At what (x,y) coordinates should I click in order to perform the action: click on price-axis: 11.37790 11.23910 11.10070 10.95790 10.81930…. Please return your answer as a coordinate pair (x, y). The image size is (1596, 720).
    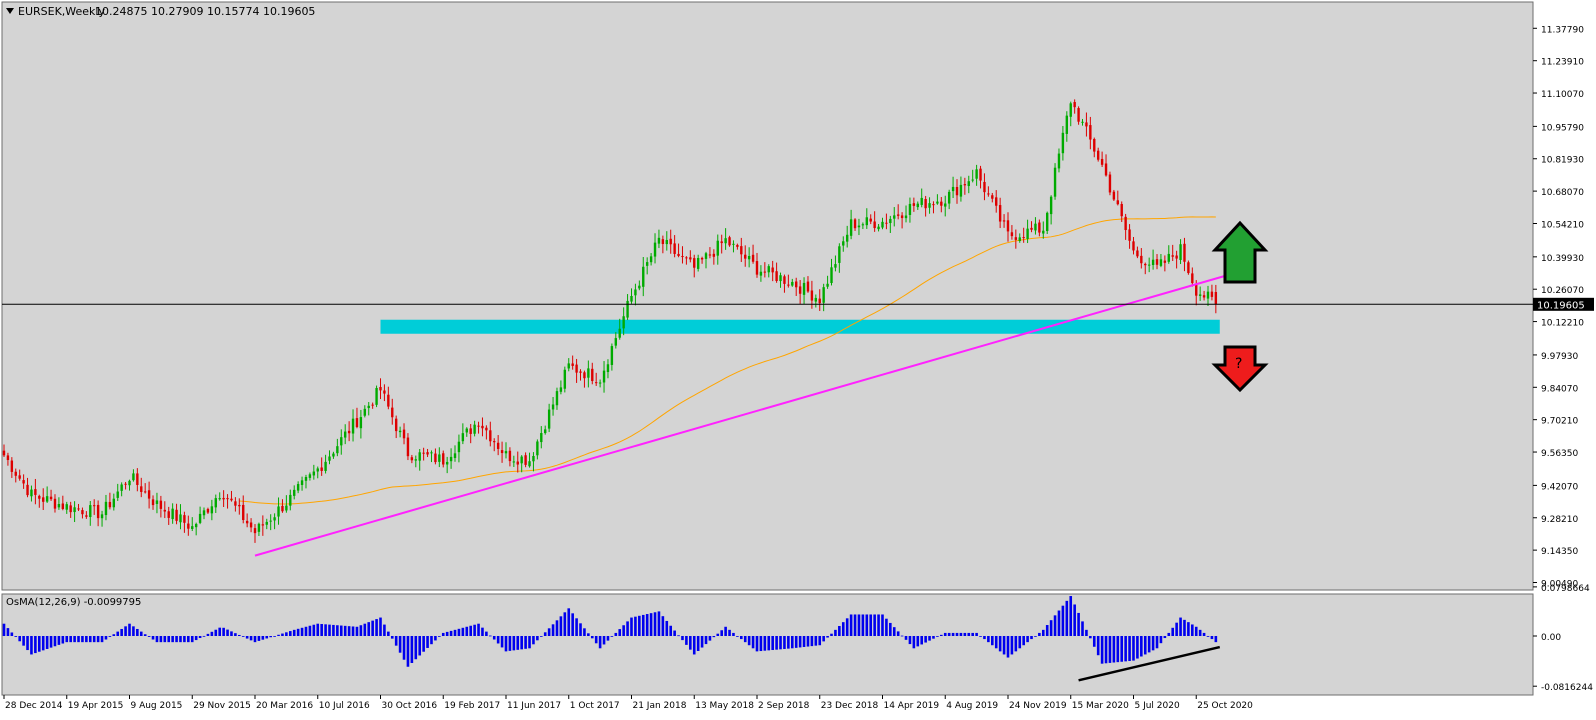
    Looking at the image, I should click on (1558, 307).